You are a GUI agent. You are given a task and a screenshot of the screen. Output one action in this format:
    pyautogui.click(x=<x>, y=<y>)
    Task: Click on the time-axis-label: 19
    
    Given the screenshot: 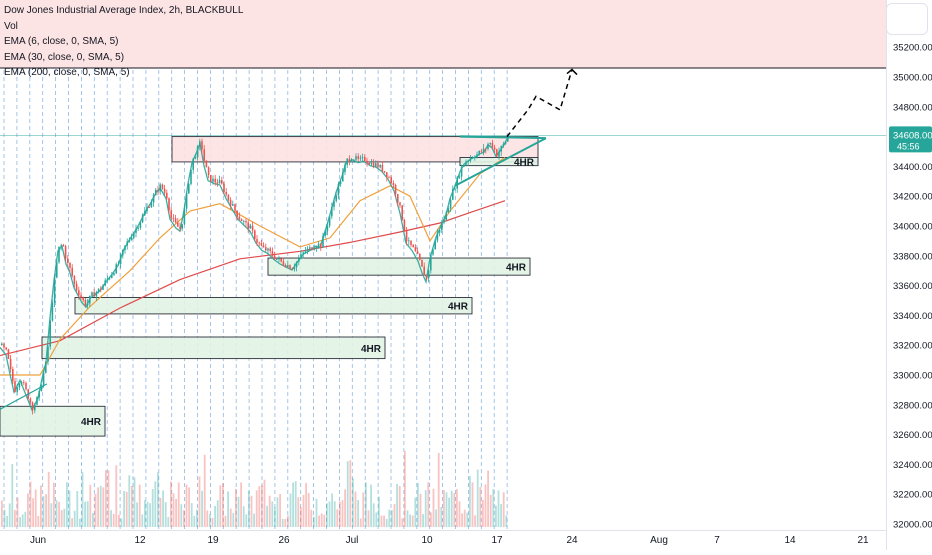 What is the action you would take?
    pyautogui.click(x=213, y=540)
    